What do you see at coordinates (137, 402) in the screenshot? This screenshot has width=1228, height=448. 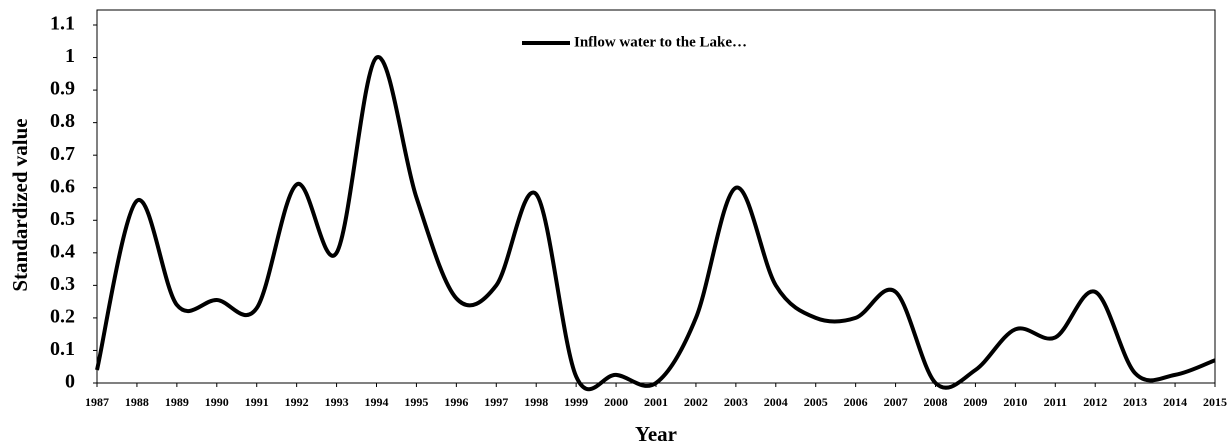 I see `x-tick-label: 1988` at bounding box center [137, 402].